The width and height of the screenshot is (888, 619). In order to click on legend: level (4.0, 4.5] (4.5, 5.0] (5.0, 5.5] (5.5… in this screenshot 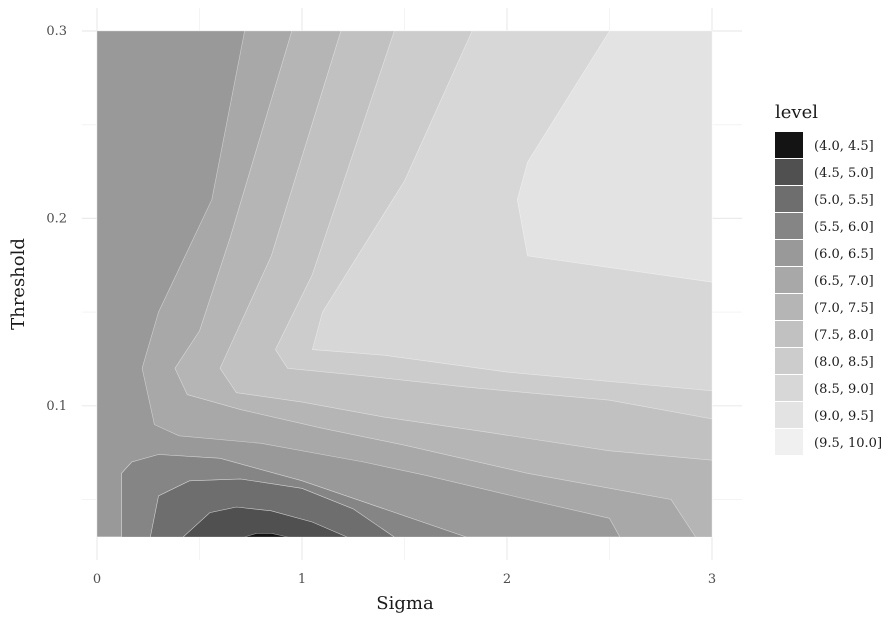, I will do `click(828, 278)`.